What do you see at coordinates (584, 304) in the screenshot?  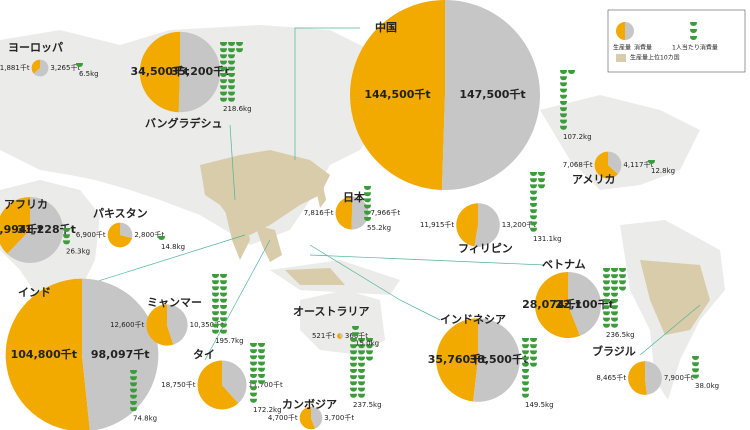 I see `consumption-label: 22,100千t` at bounding box center [584, 304].